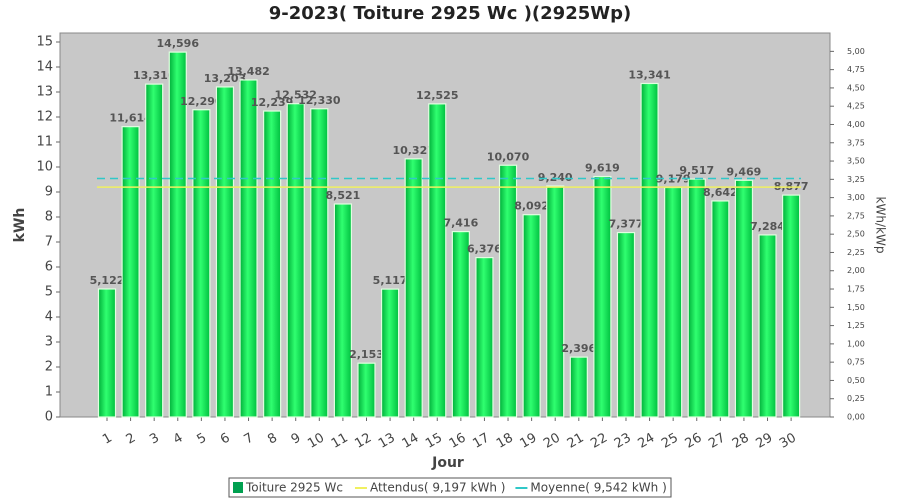 This screenshot has width=900, height=500. I want to click on y-tick-label: 10, so click(44, 167).